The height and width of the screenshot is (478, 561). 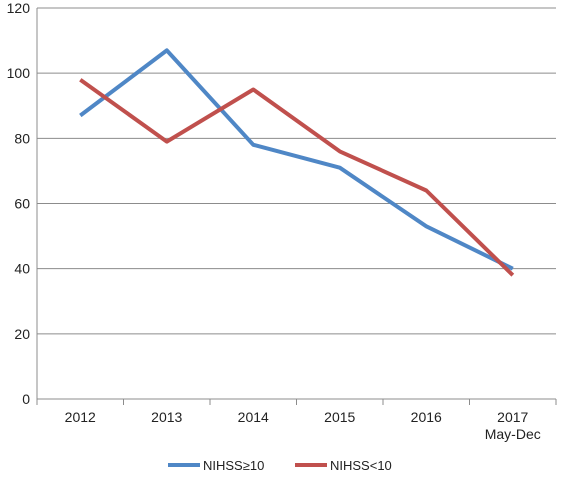 I want to click on x-tick-label-3: 2015, so click(x=339, y=417).